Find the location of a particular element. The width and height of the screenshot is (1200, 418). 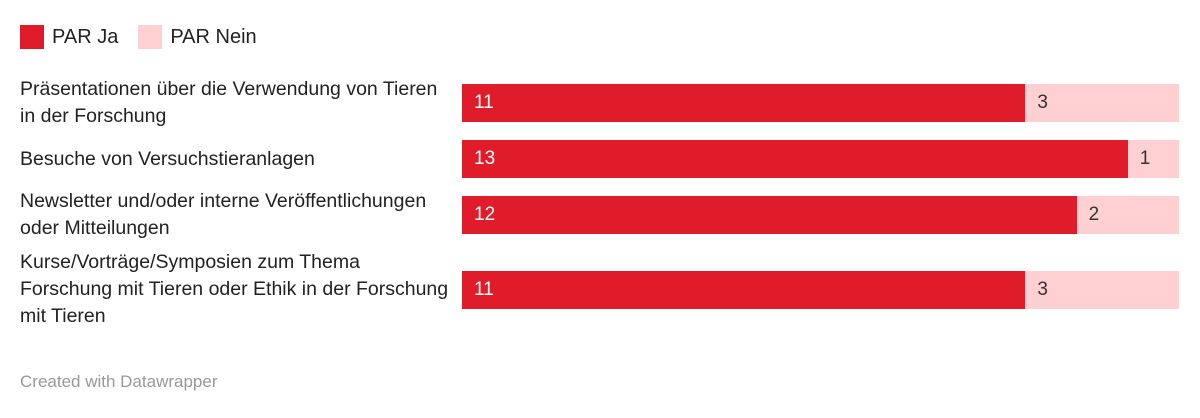

bar-track: 12 2 is located at coordinates (820, 215).